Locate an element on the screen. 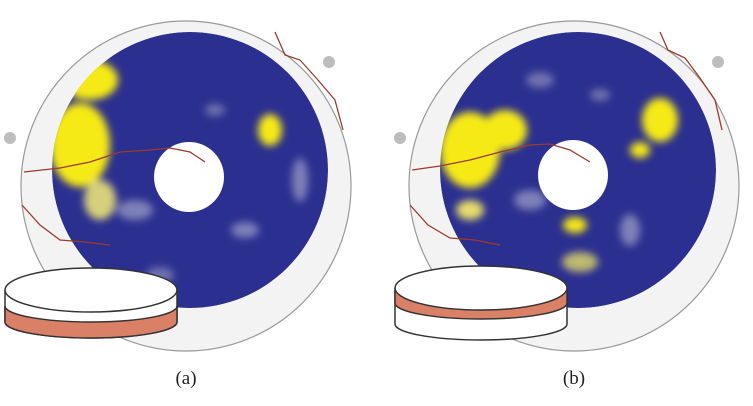  cylinder-model-icon-a is located at coordinates (91, 303).